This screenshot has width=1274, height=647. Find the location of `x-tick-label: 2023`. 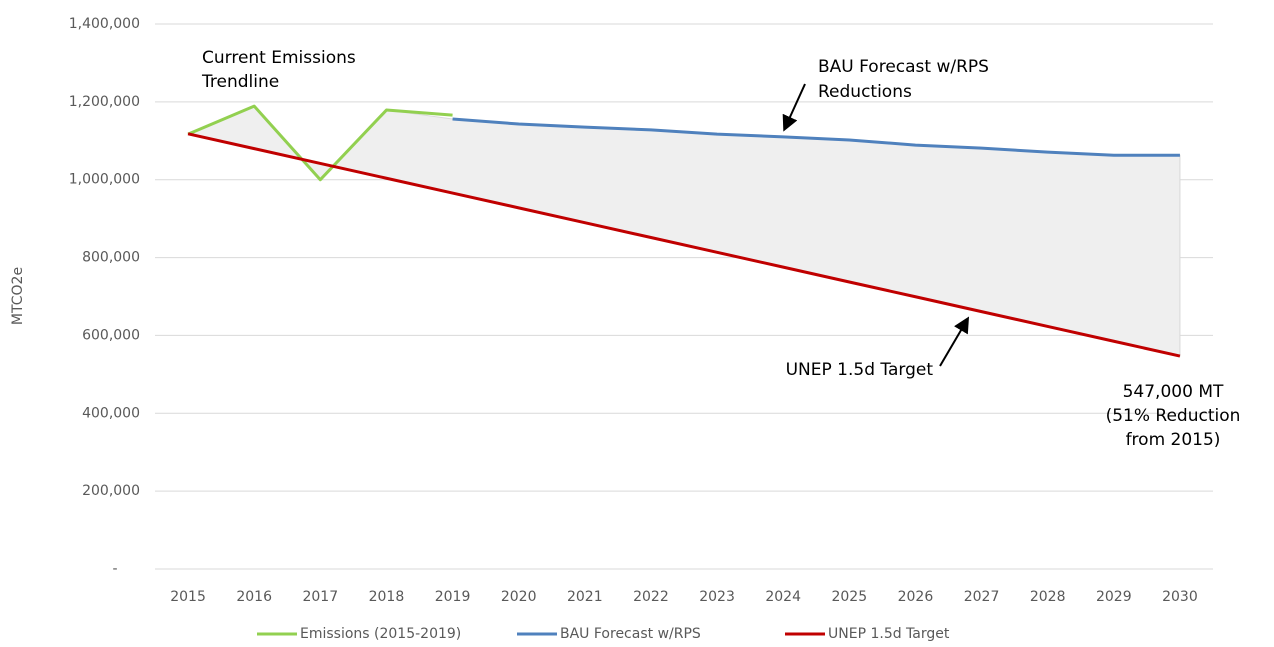

x-tick-label: 2023 is located at coordinates (717, 597).